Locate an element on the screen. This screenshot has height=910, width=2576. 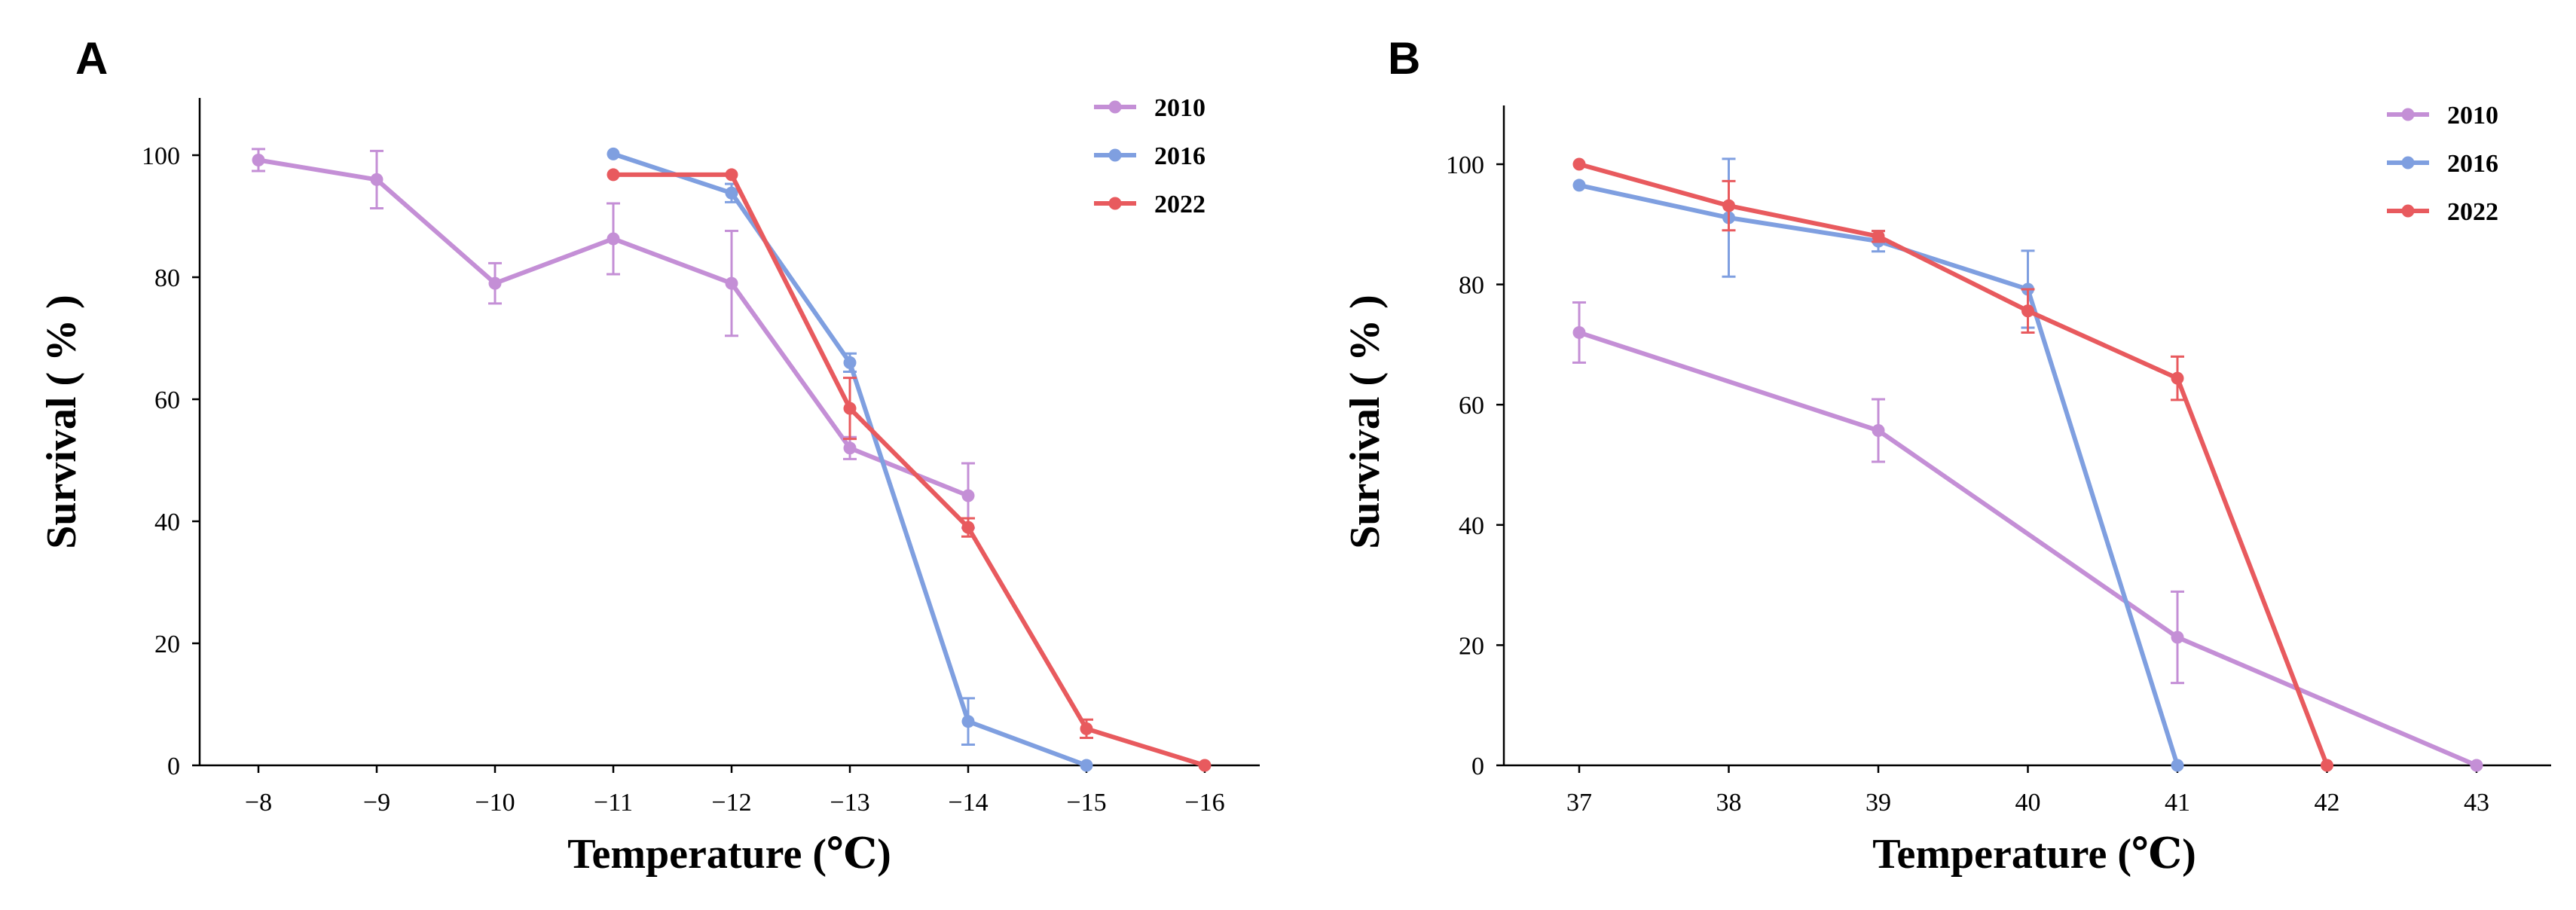
panel-b-legend: 2010 2016 2022 is located at coordinates (2442, 164).